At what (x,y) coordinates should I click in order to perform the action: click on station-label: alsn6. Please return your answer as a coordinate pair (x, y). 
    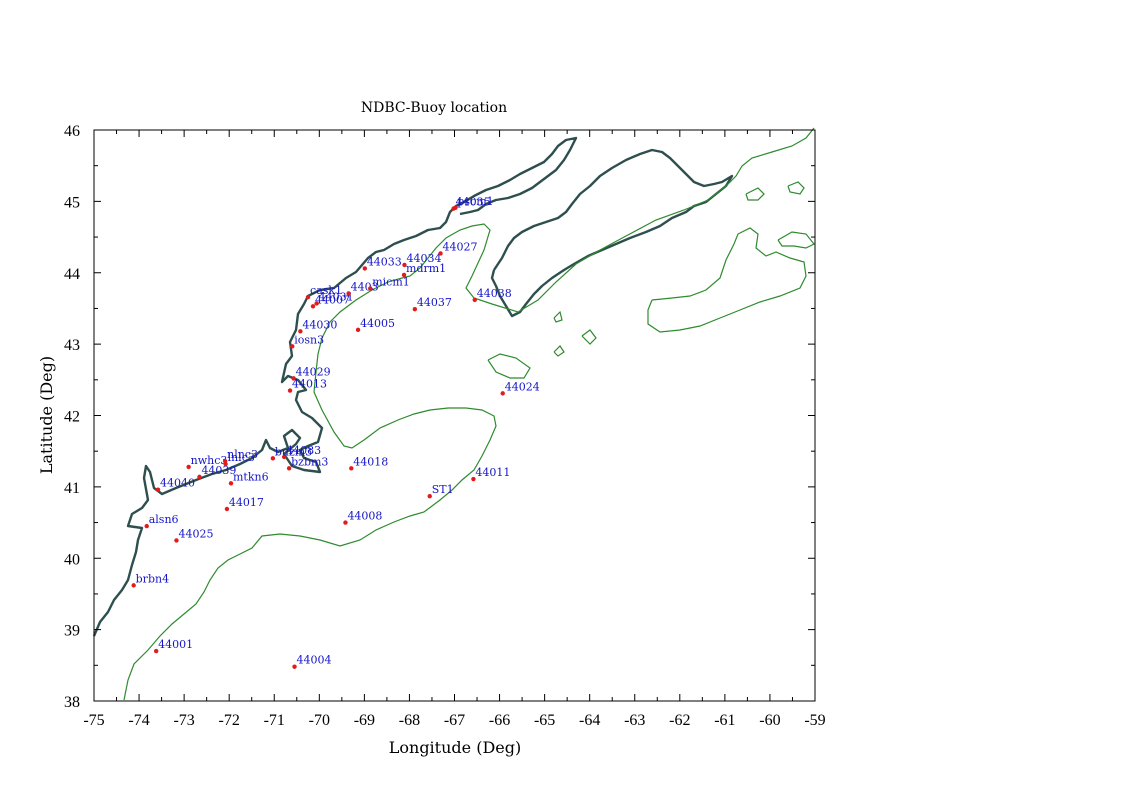
    Looking at the image, I should click on (164, 519).